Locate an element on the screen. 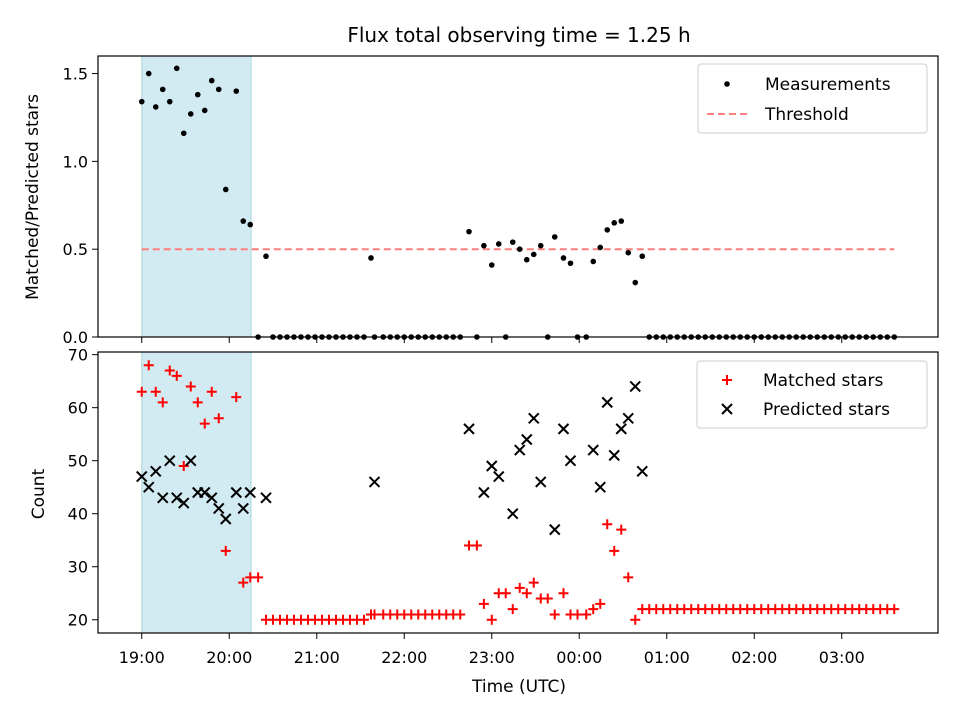 The width and height of the screenshot is (960, 720). y-tick-label: 50 is located at coordinates (78, 461).